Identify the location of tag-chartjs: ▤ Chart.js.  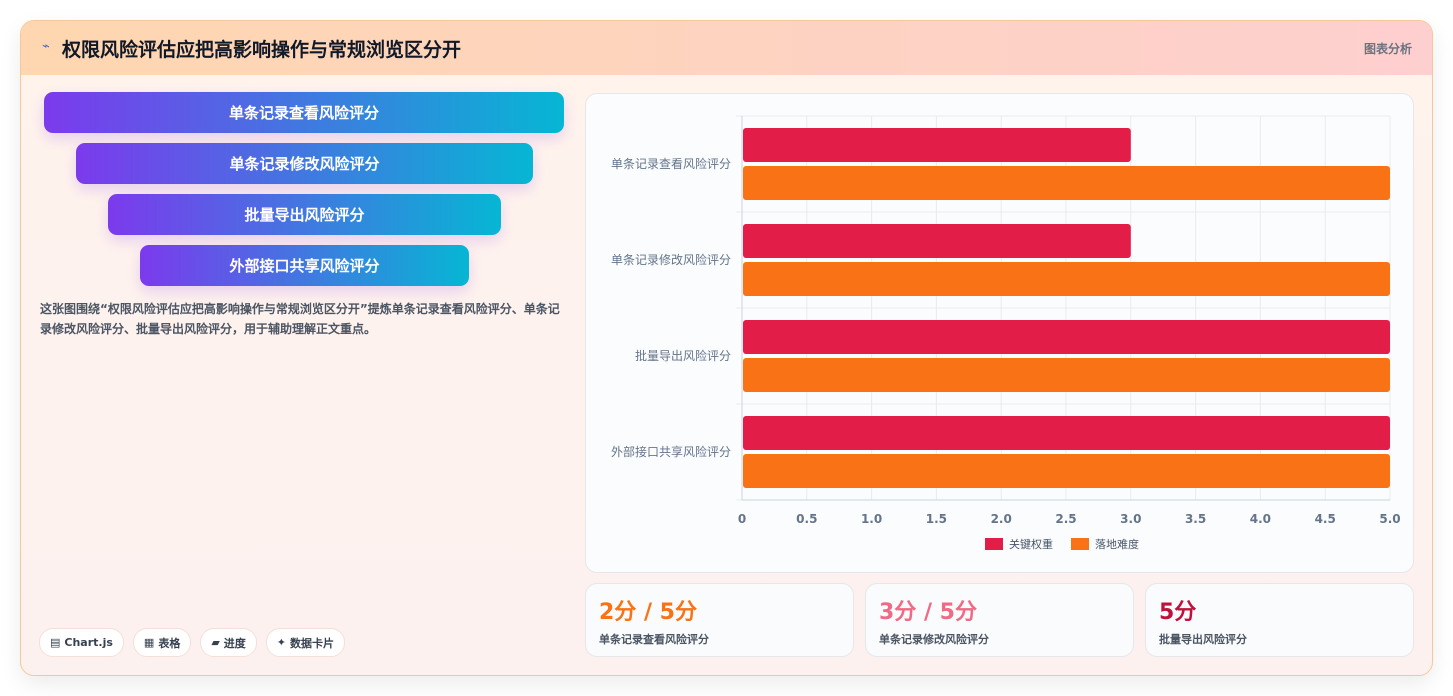
(81, 642).